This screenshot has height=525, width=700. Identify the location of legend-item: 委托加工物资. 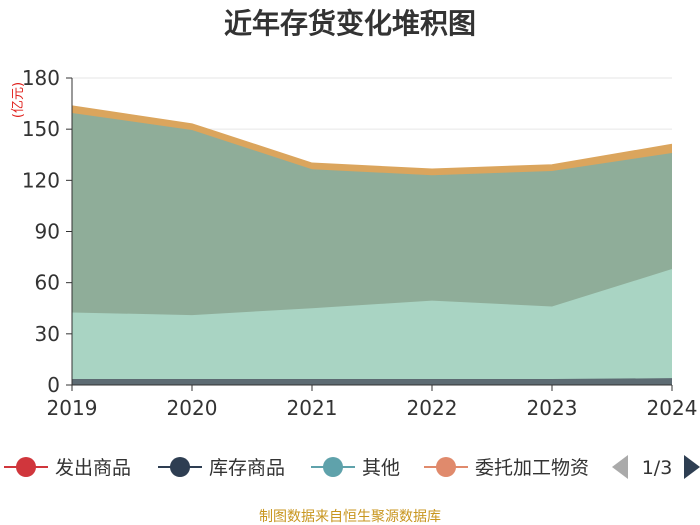
(506, 468).